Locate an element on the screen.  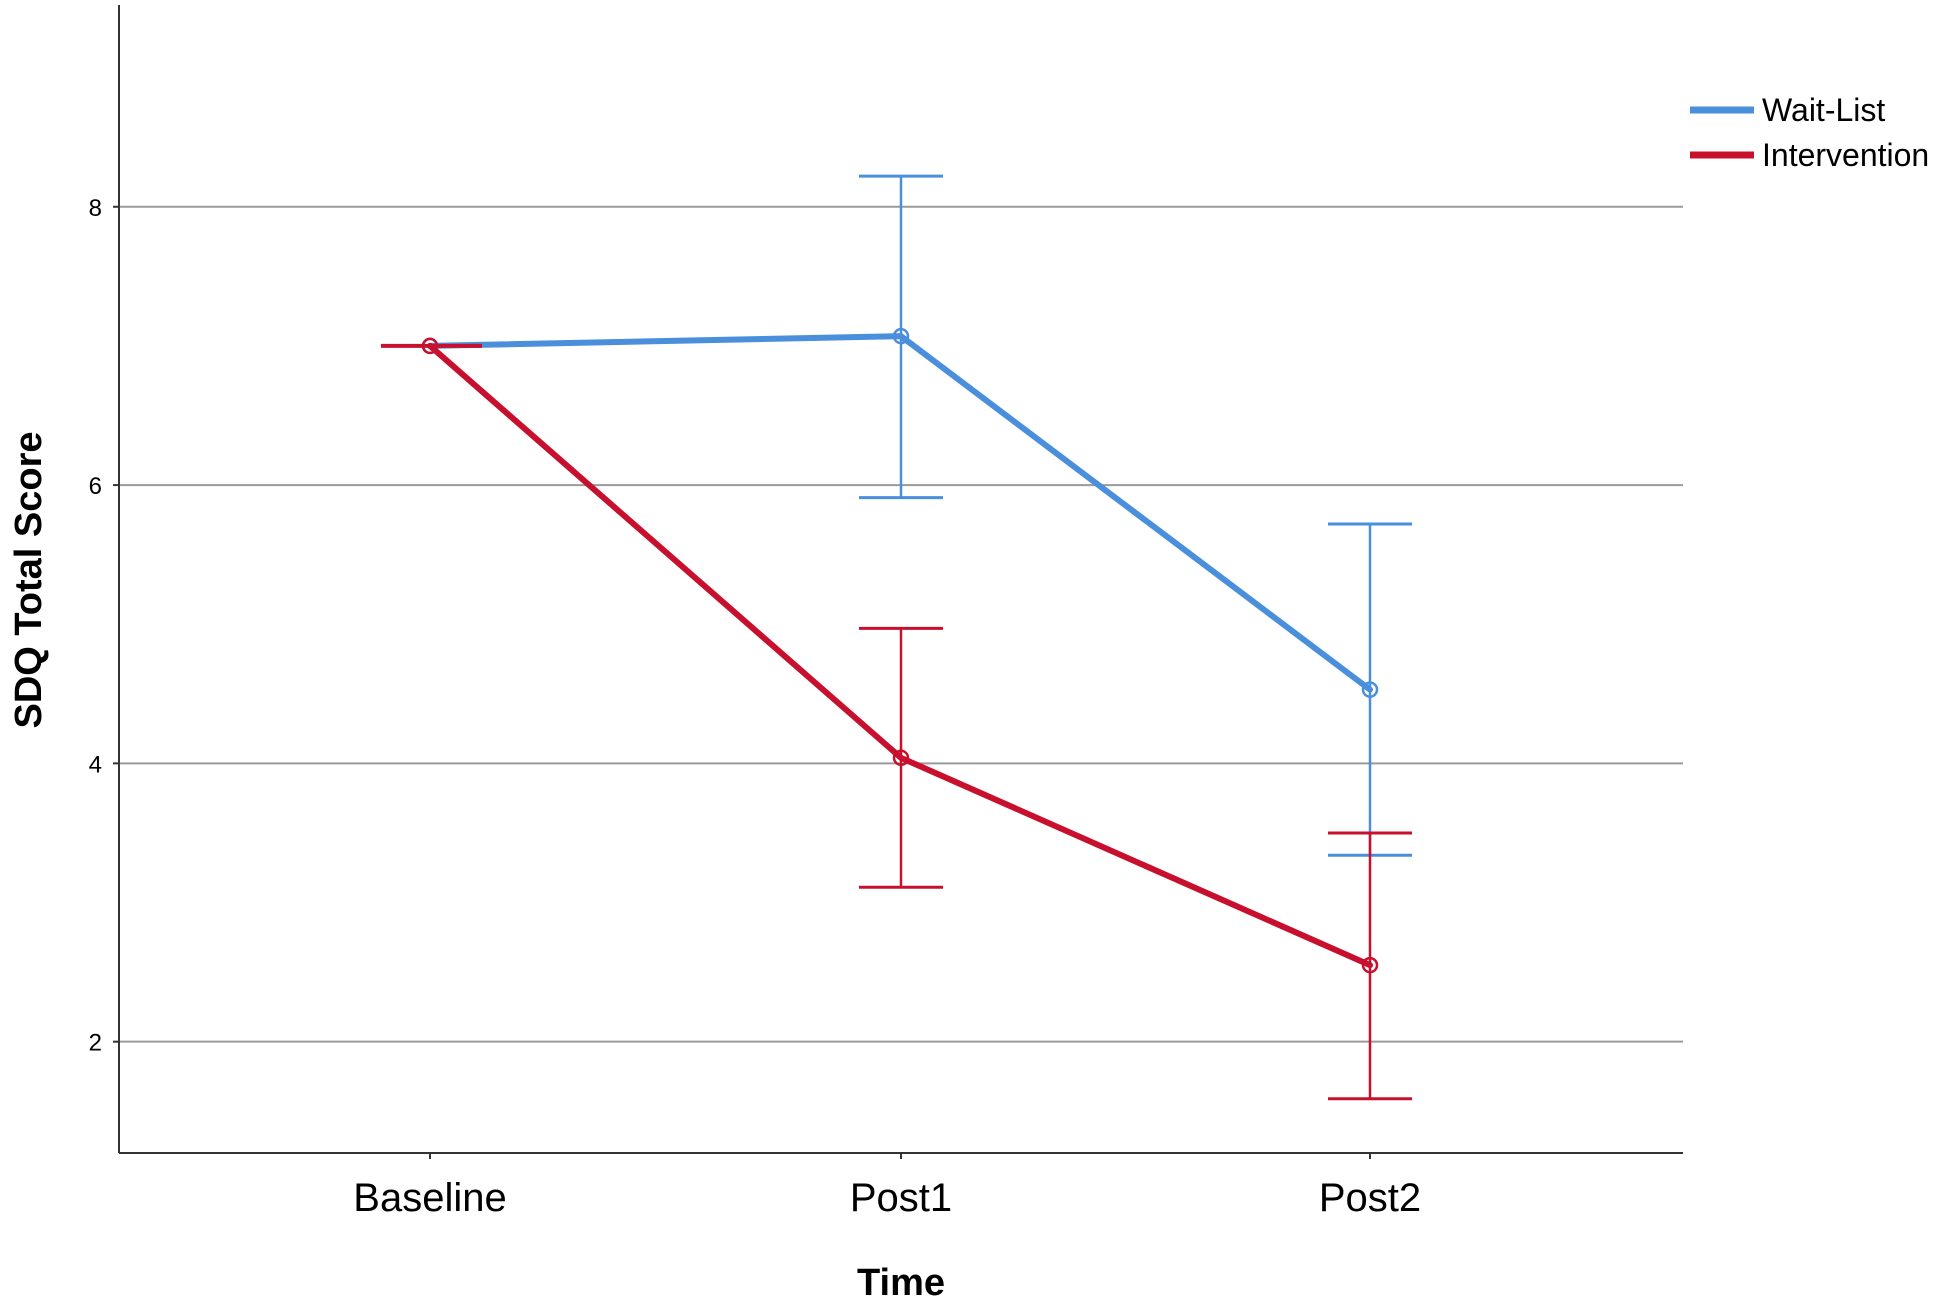
legend: Wait-List Intervention is located at coordinates (1809, 132).